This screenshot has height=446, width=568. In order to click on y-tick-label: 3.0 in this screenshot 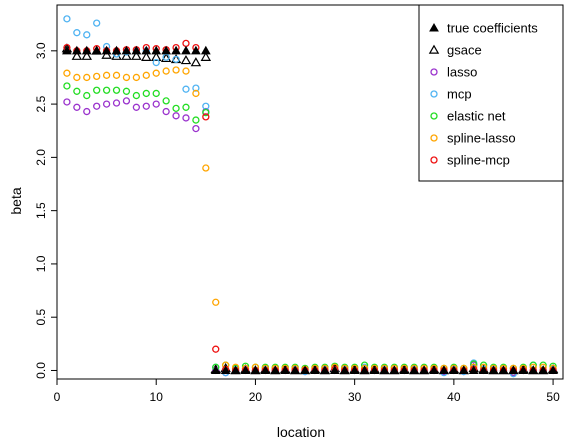, I will do `click(41, 50)`.